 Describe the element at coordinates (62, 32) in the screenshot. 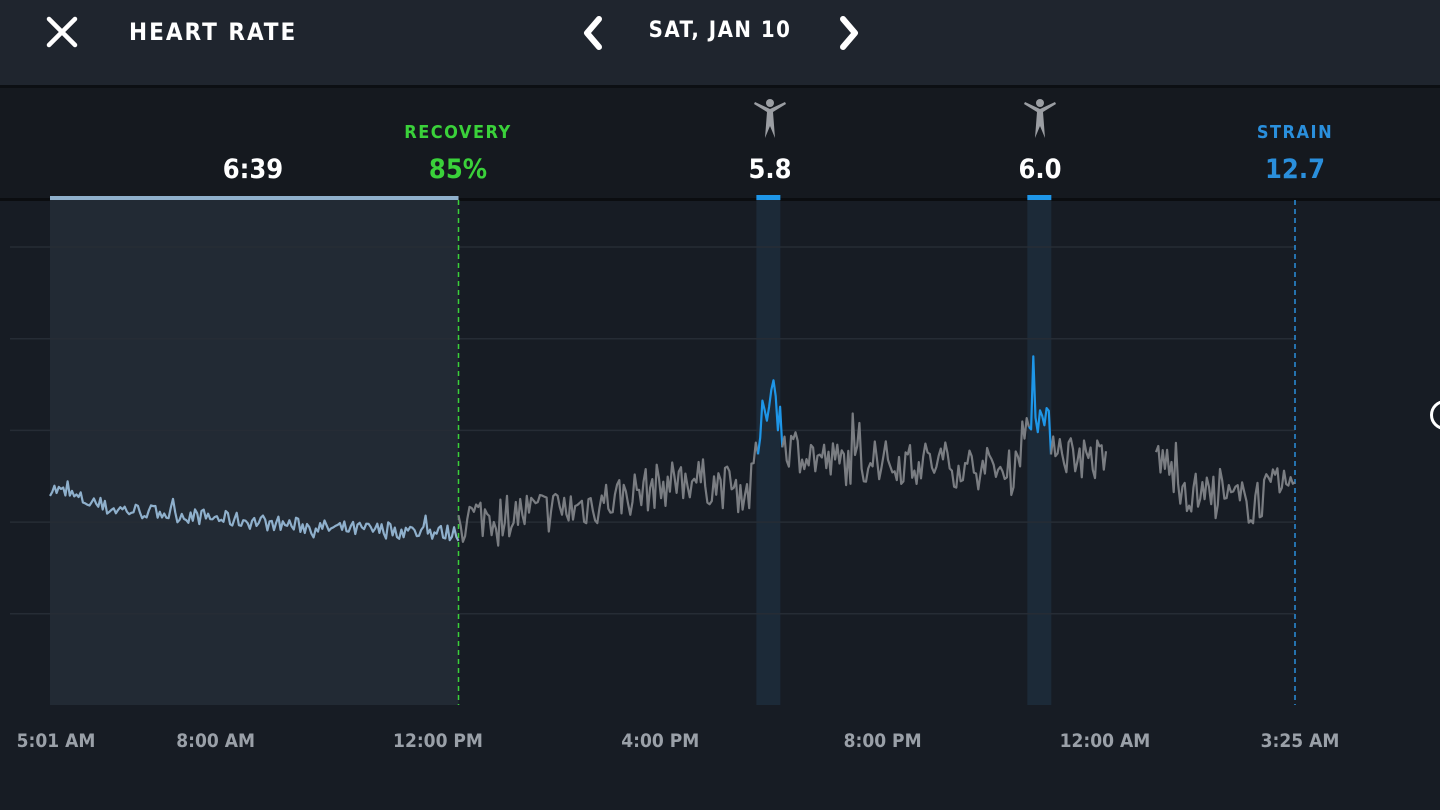

I see `close-icon` at that location.